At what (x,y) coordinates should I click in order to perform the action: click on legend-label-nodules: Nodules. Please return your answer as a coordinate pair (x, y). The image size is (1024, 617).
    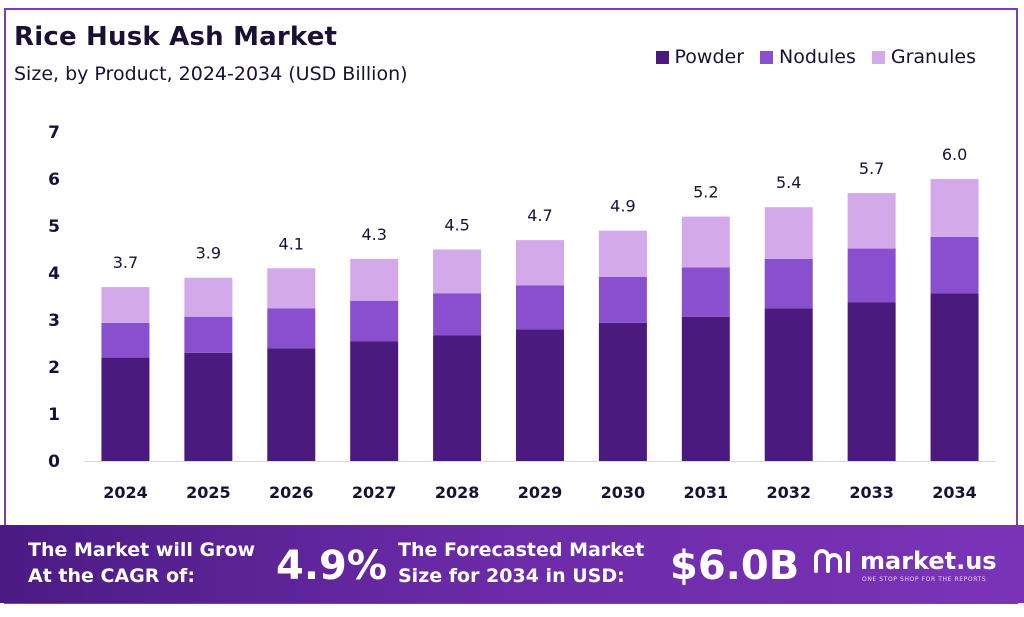
    Looking at the image, I should click on (817, 57).